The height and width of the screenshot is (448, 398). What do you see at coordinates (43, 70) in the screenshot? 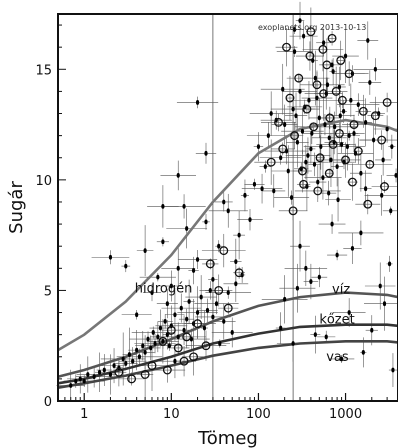
I see `y-tick-label: 15` at bounding box center [43, 70].